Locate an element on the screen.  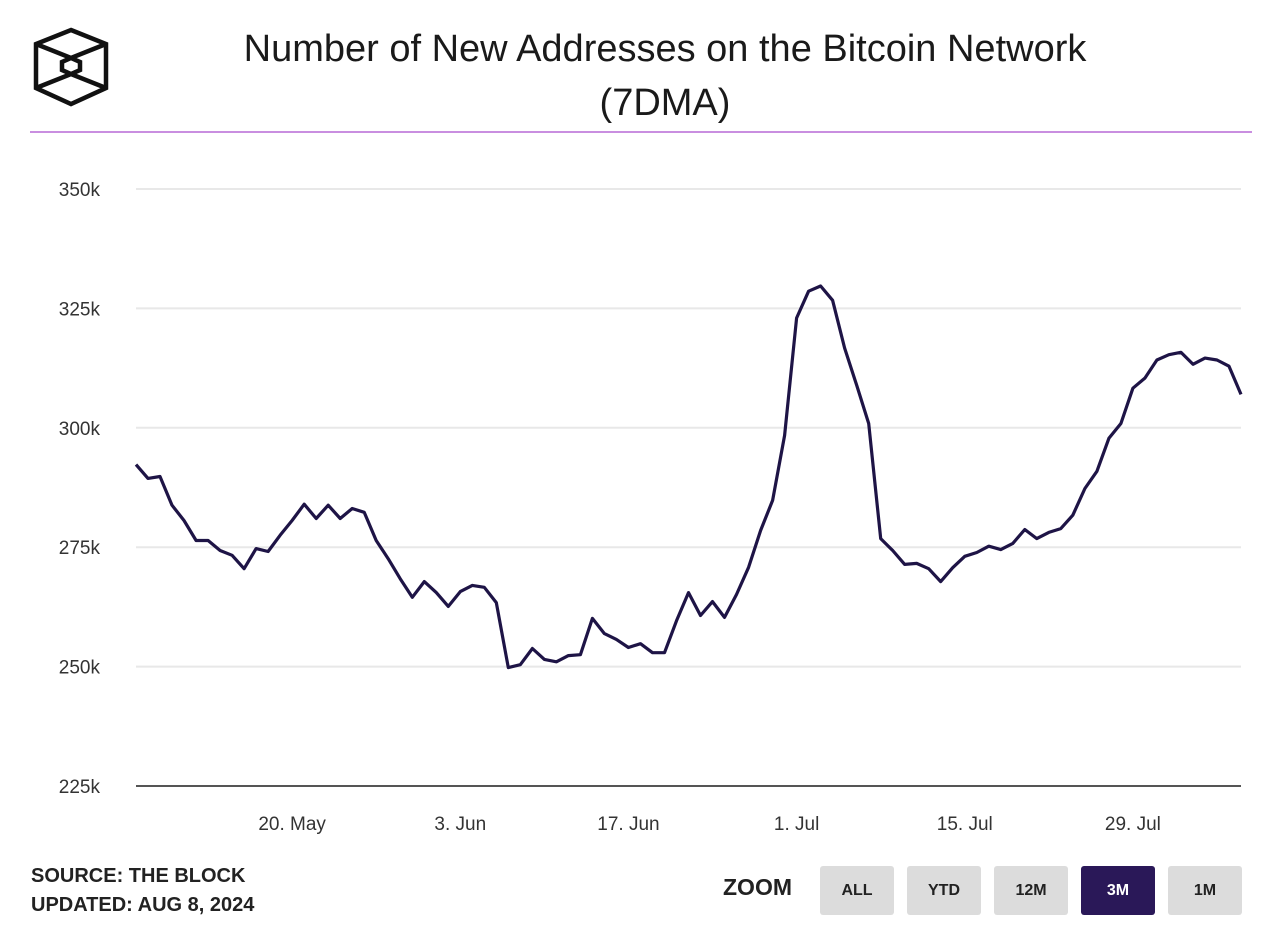
y-tick-label: 275k is located at coordinates (80, 548).